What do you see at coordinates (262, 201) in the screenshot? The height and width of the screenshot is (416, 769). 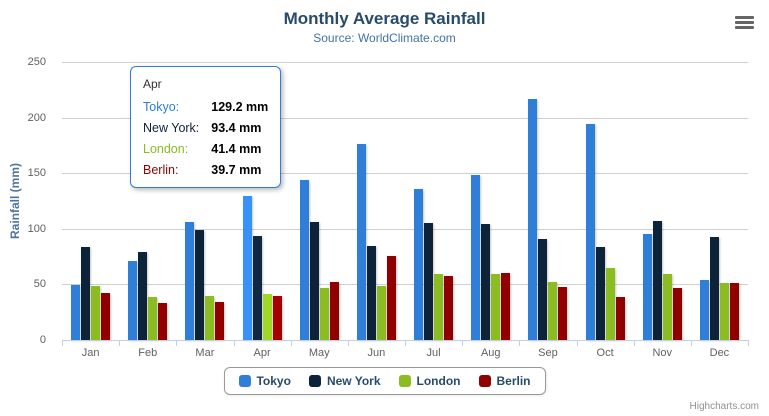 I see `bar-group-apr` at bounding box center [262, 201].